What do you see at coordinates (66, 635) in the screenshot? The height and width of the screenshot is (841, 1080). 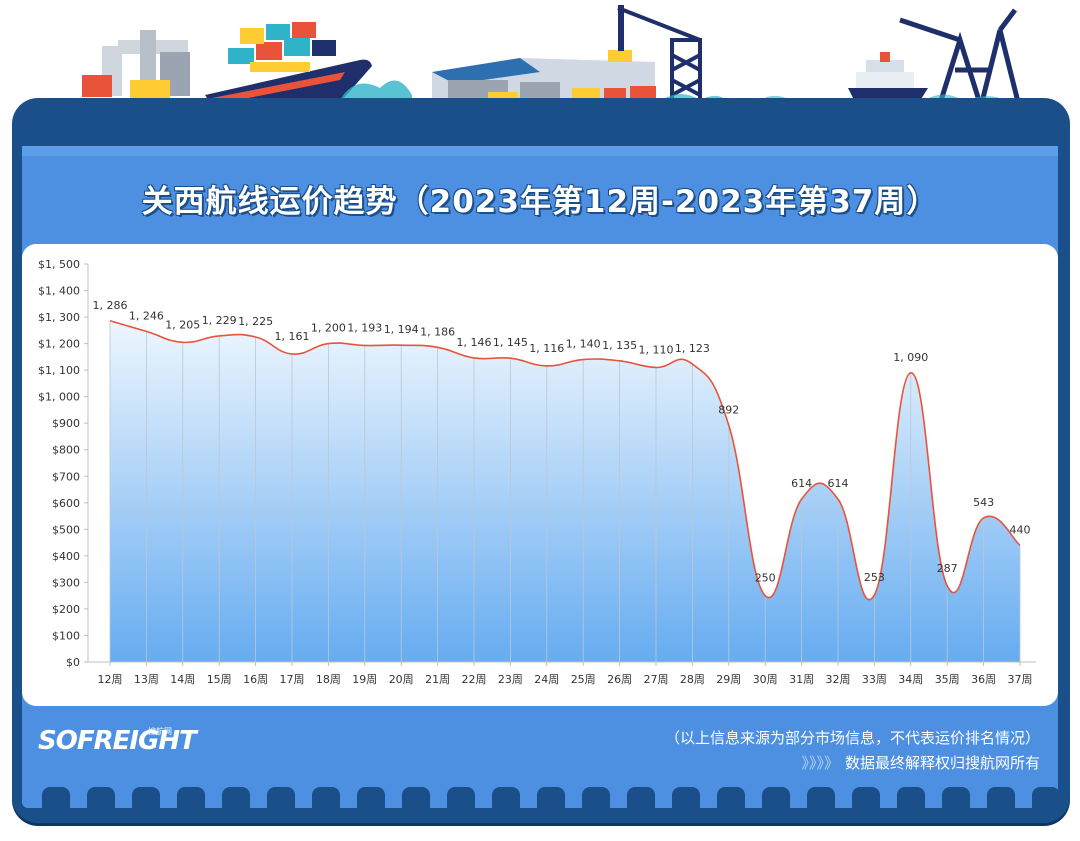 I see `y-tick-label: $100` at bounding box center [66, 635].